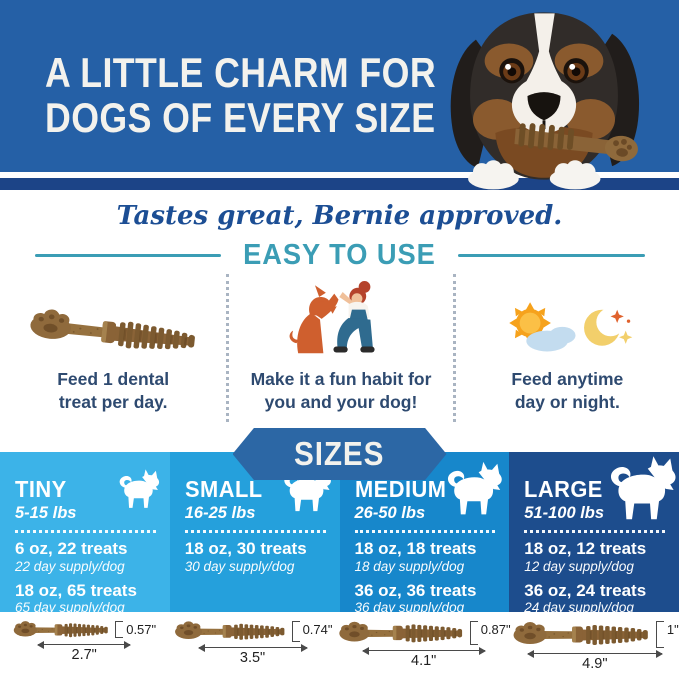 This screenshot has height=673, width=679. Describe the element at coordinates (317, 629) in the screenshot. I see `height-label: 0.74"` at that location.